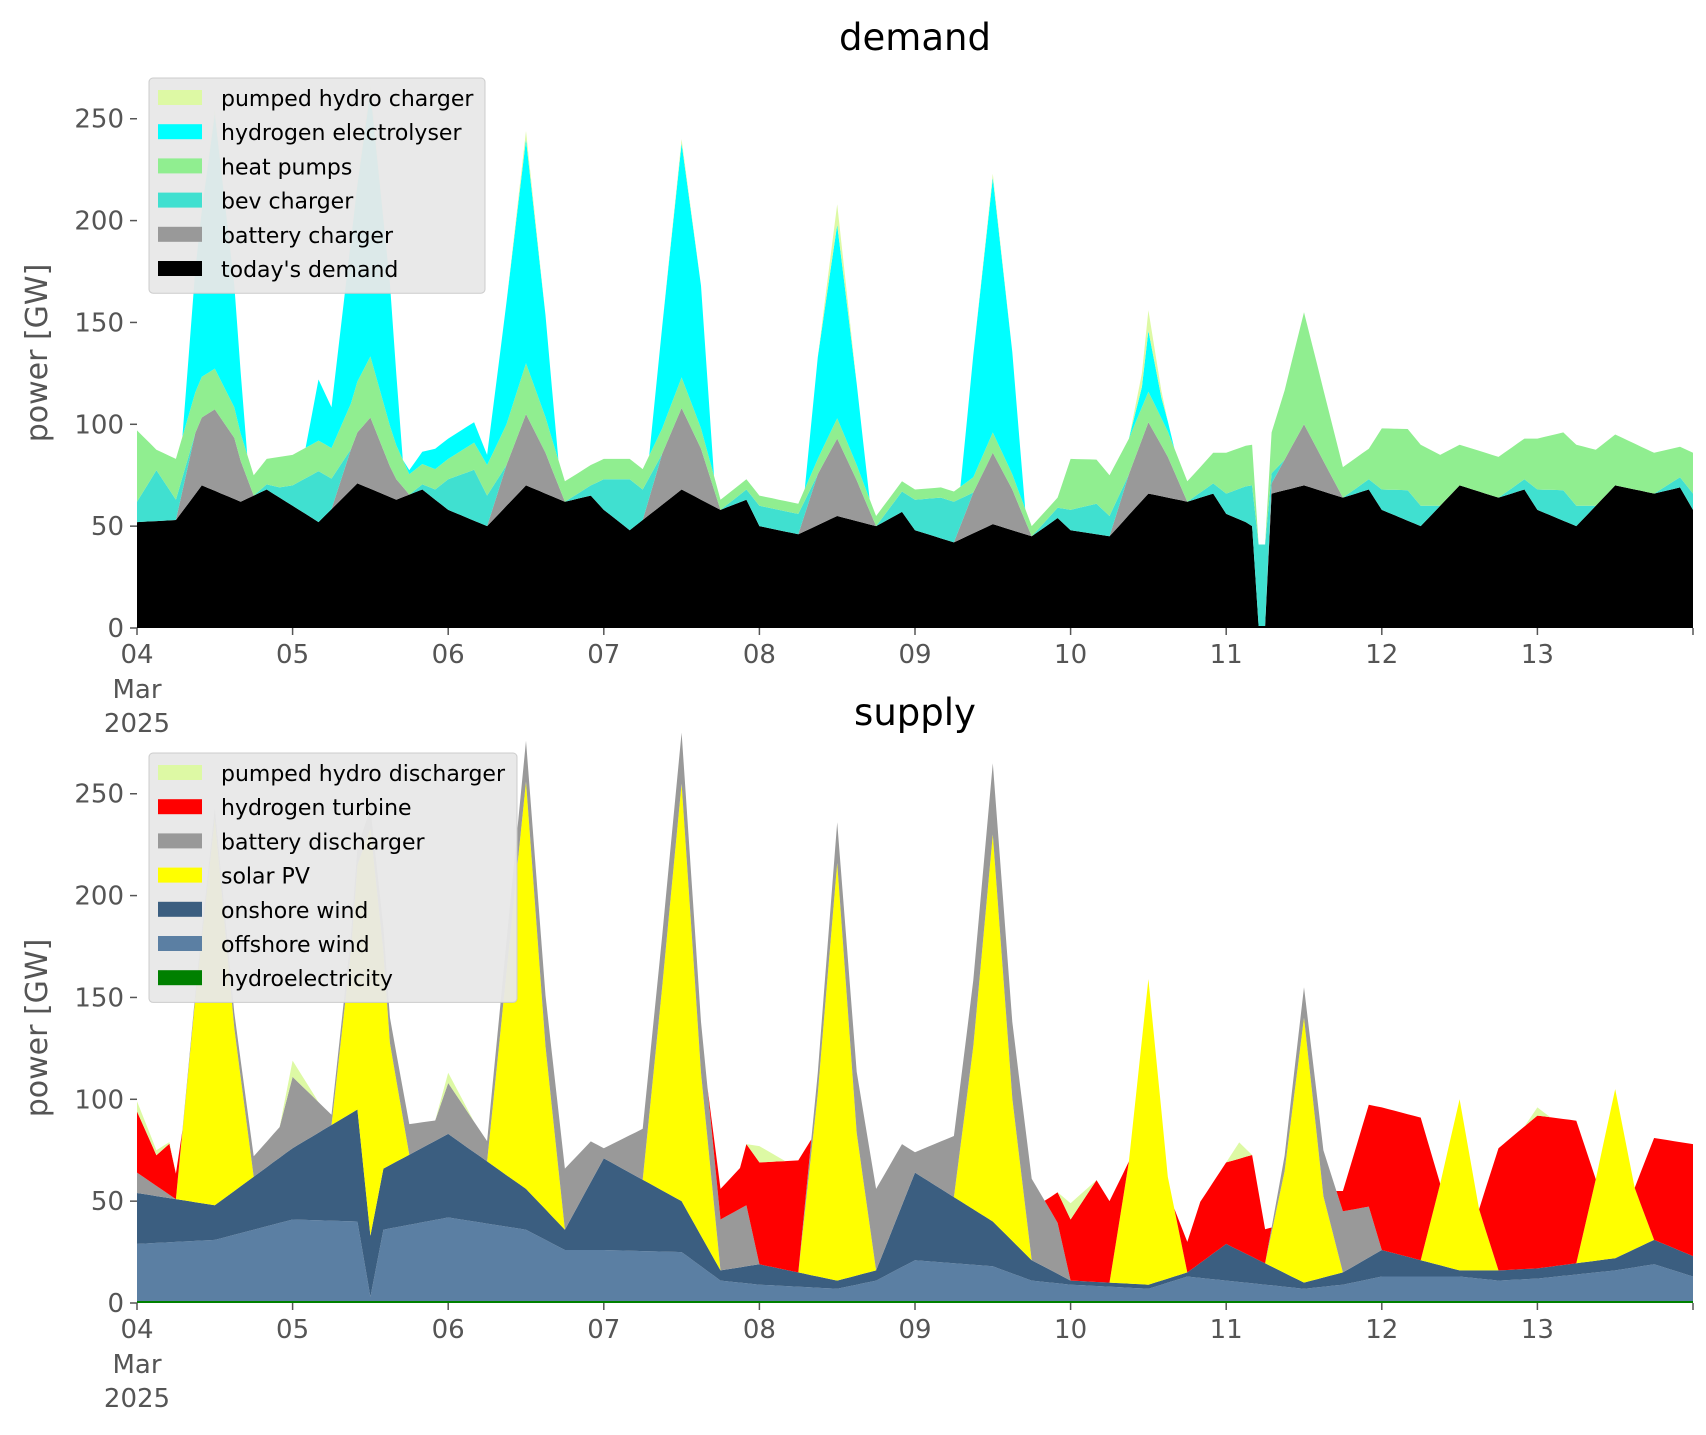  I want to click on legend-label: bev charger, so click(287, 202).